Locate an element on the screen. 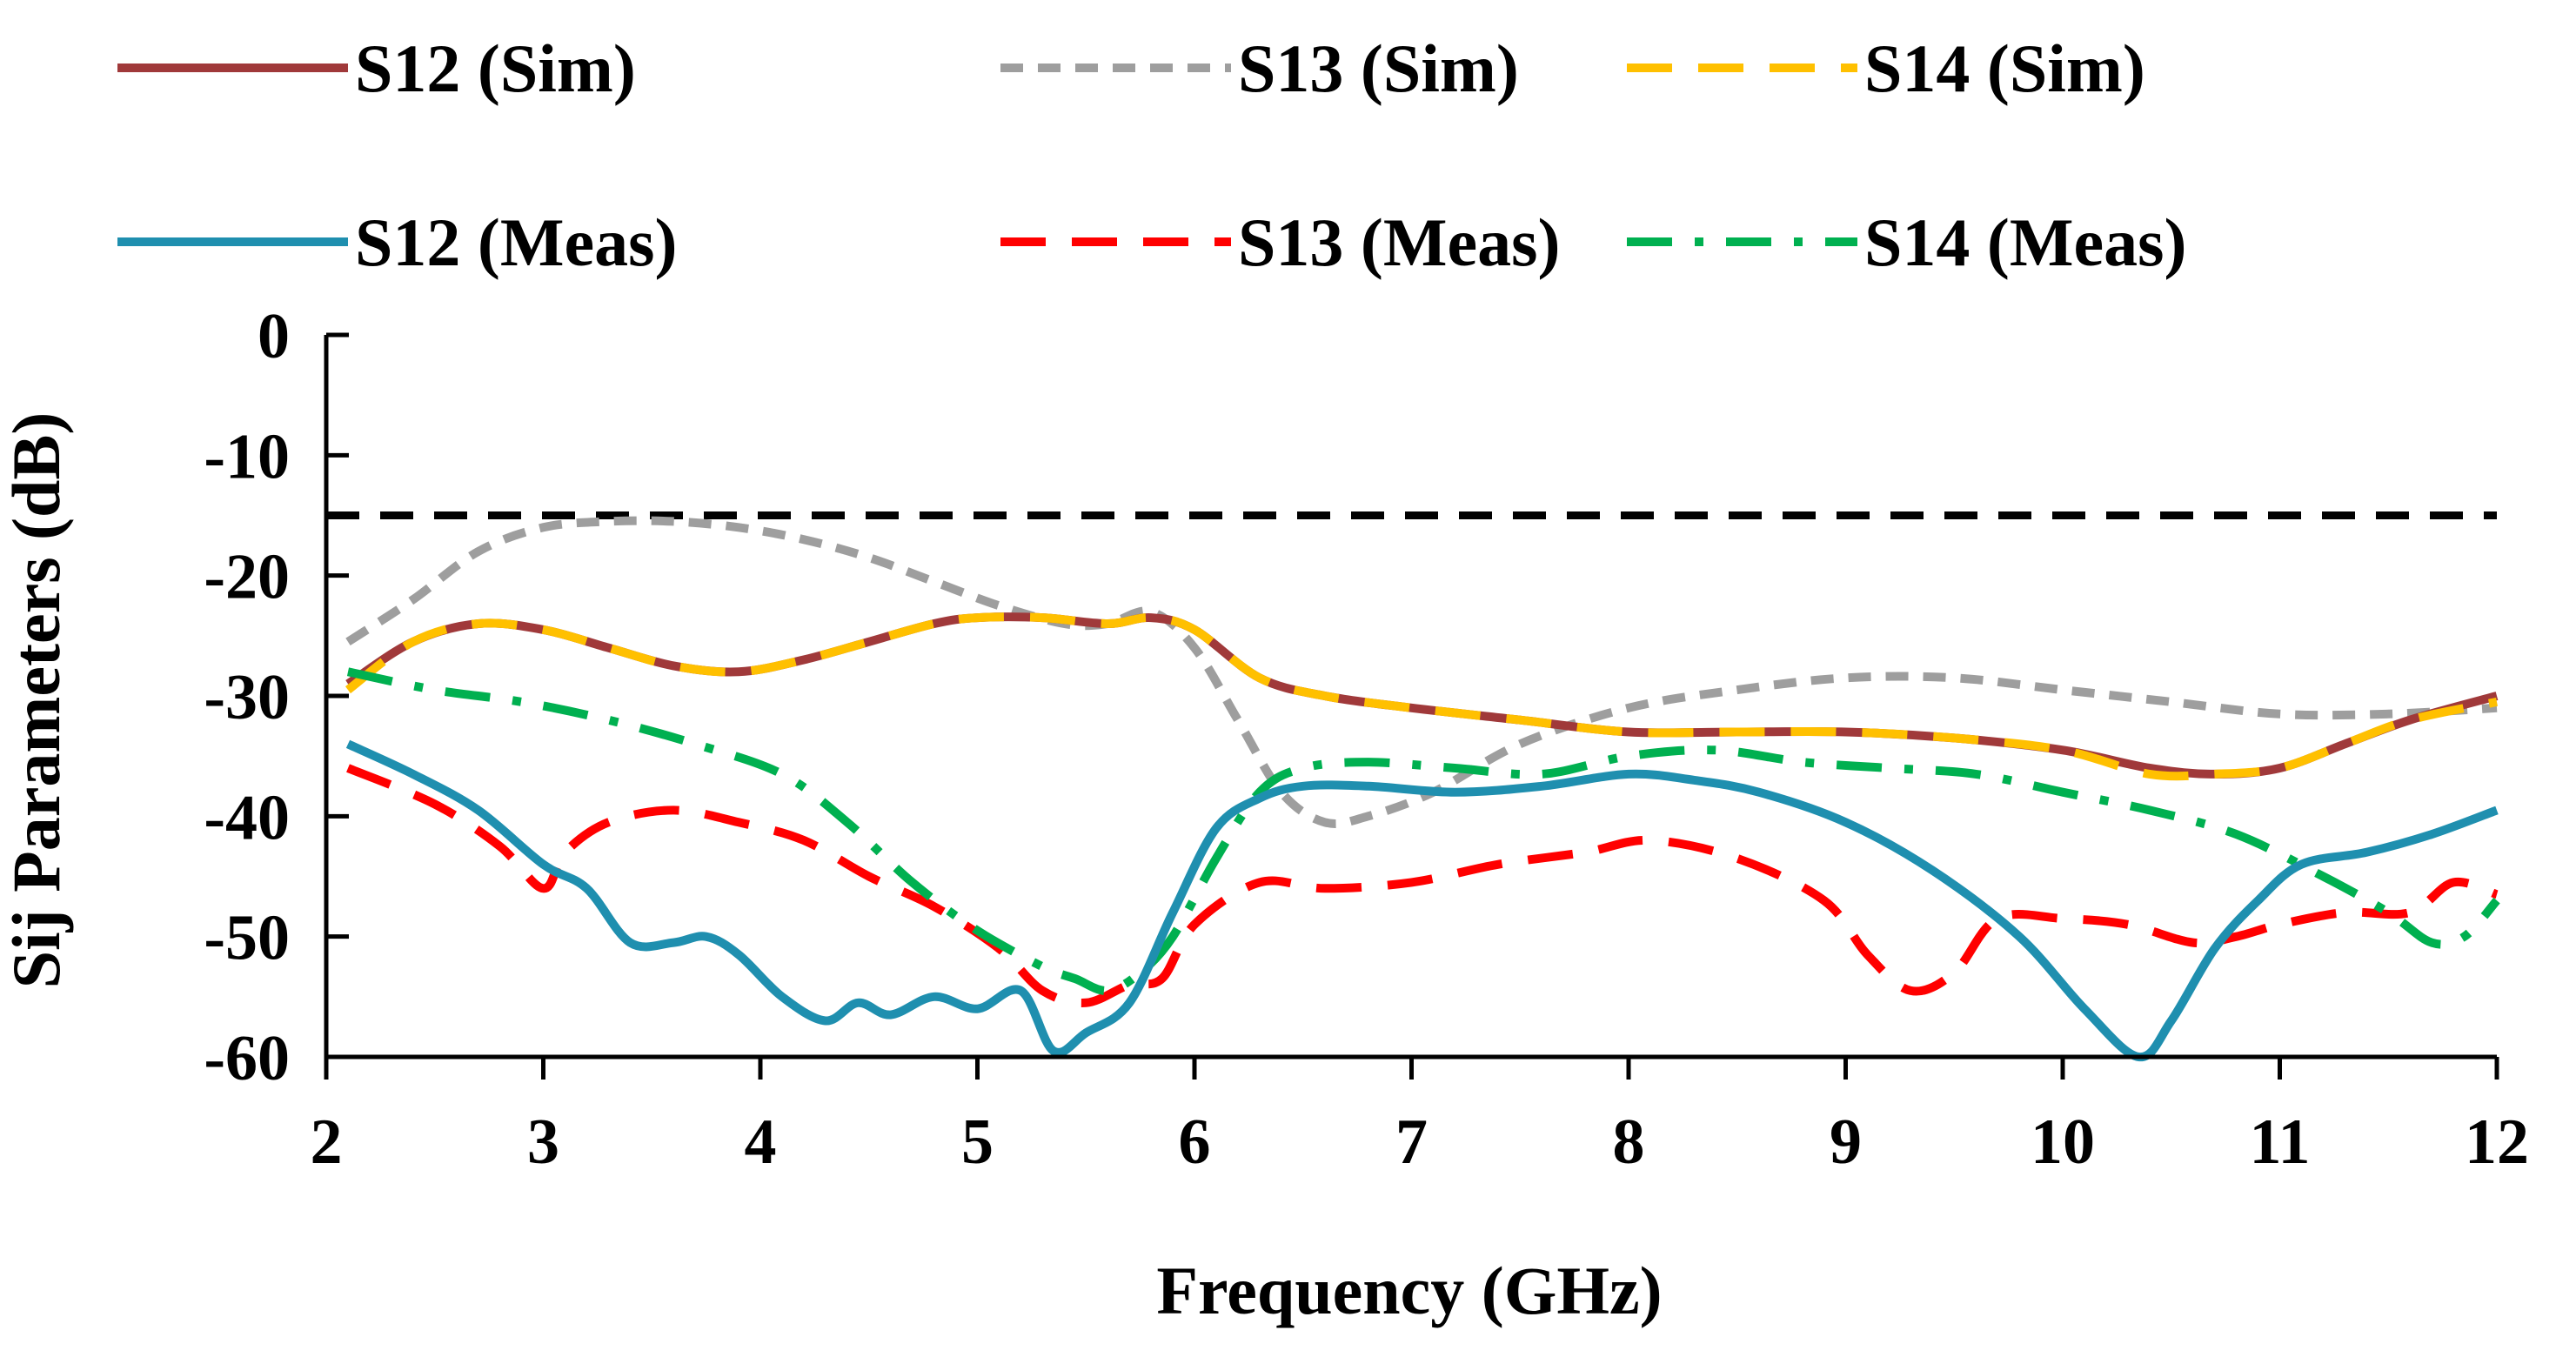  x-tick-label: 3 is located at coordinates (543, 1142).